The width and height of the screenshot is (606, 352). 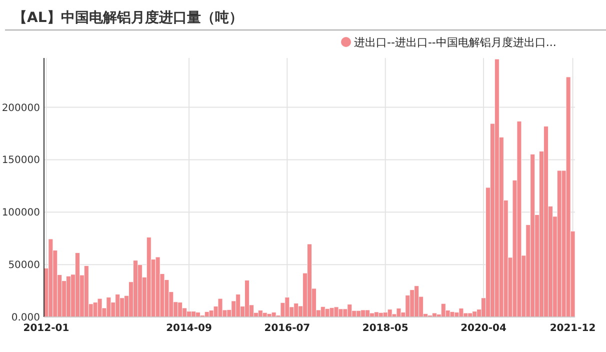 What do you see at coordinates (189, 328) in the screenshot?
I see `x-tick-label: 2014-09` at bounding box center [189, 328].